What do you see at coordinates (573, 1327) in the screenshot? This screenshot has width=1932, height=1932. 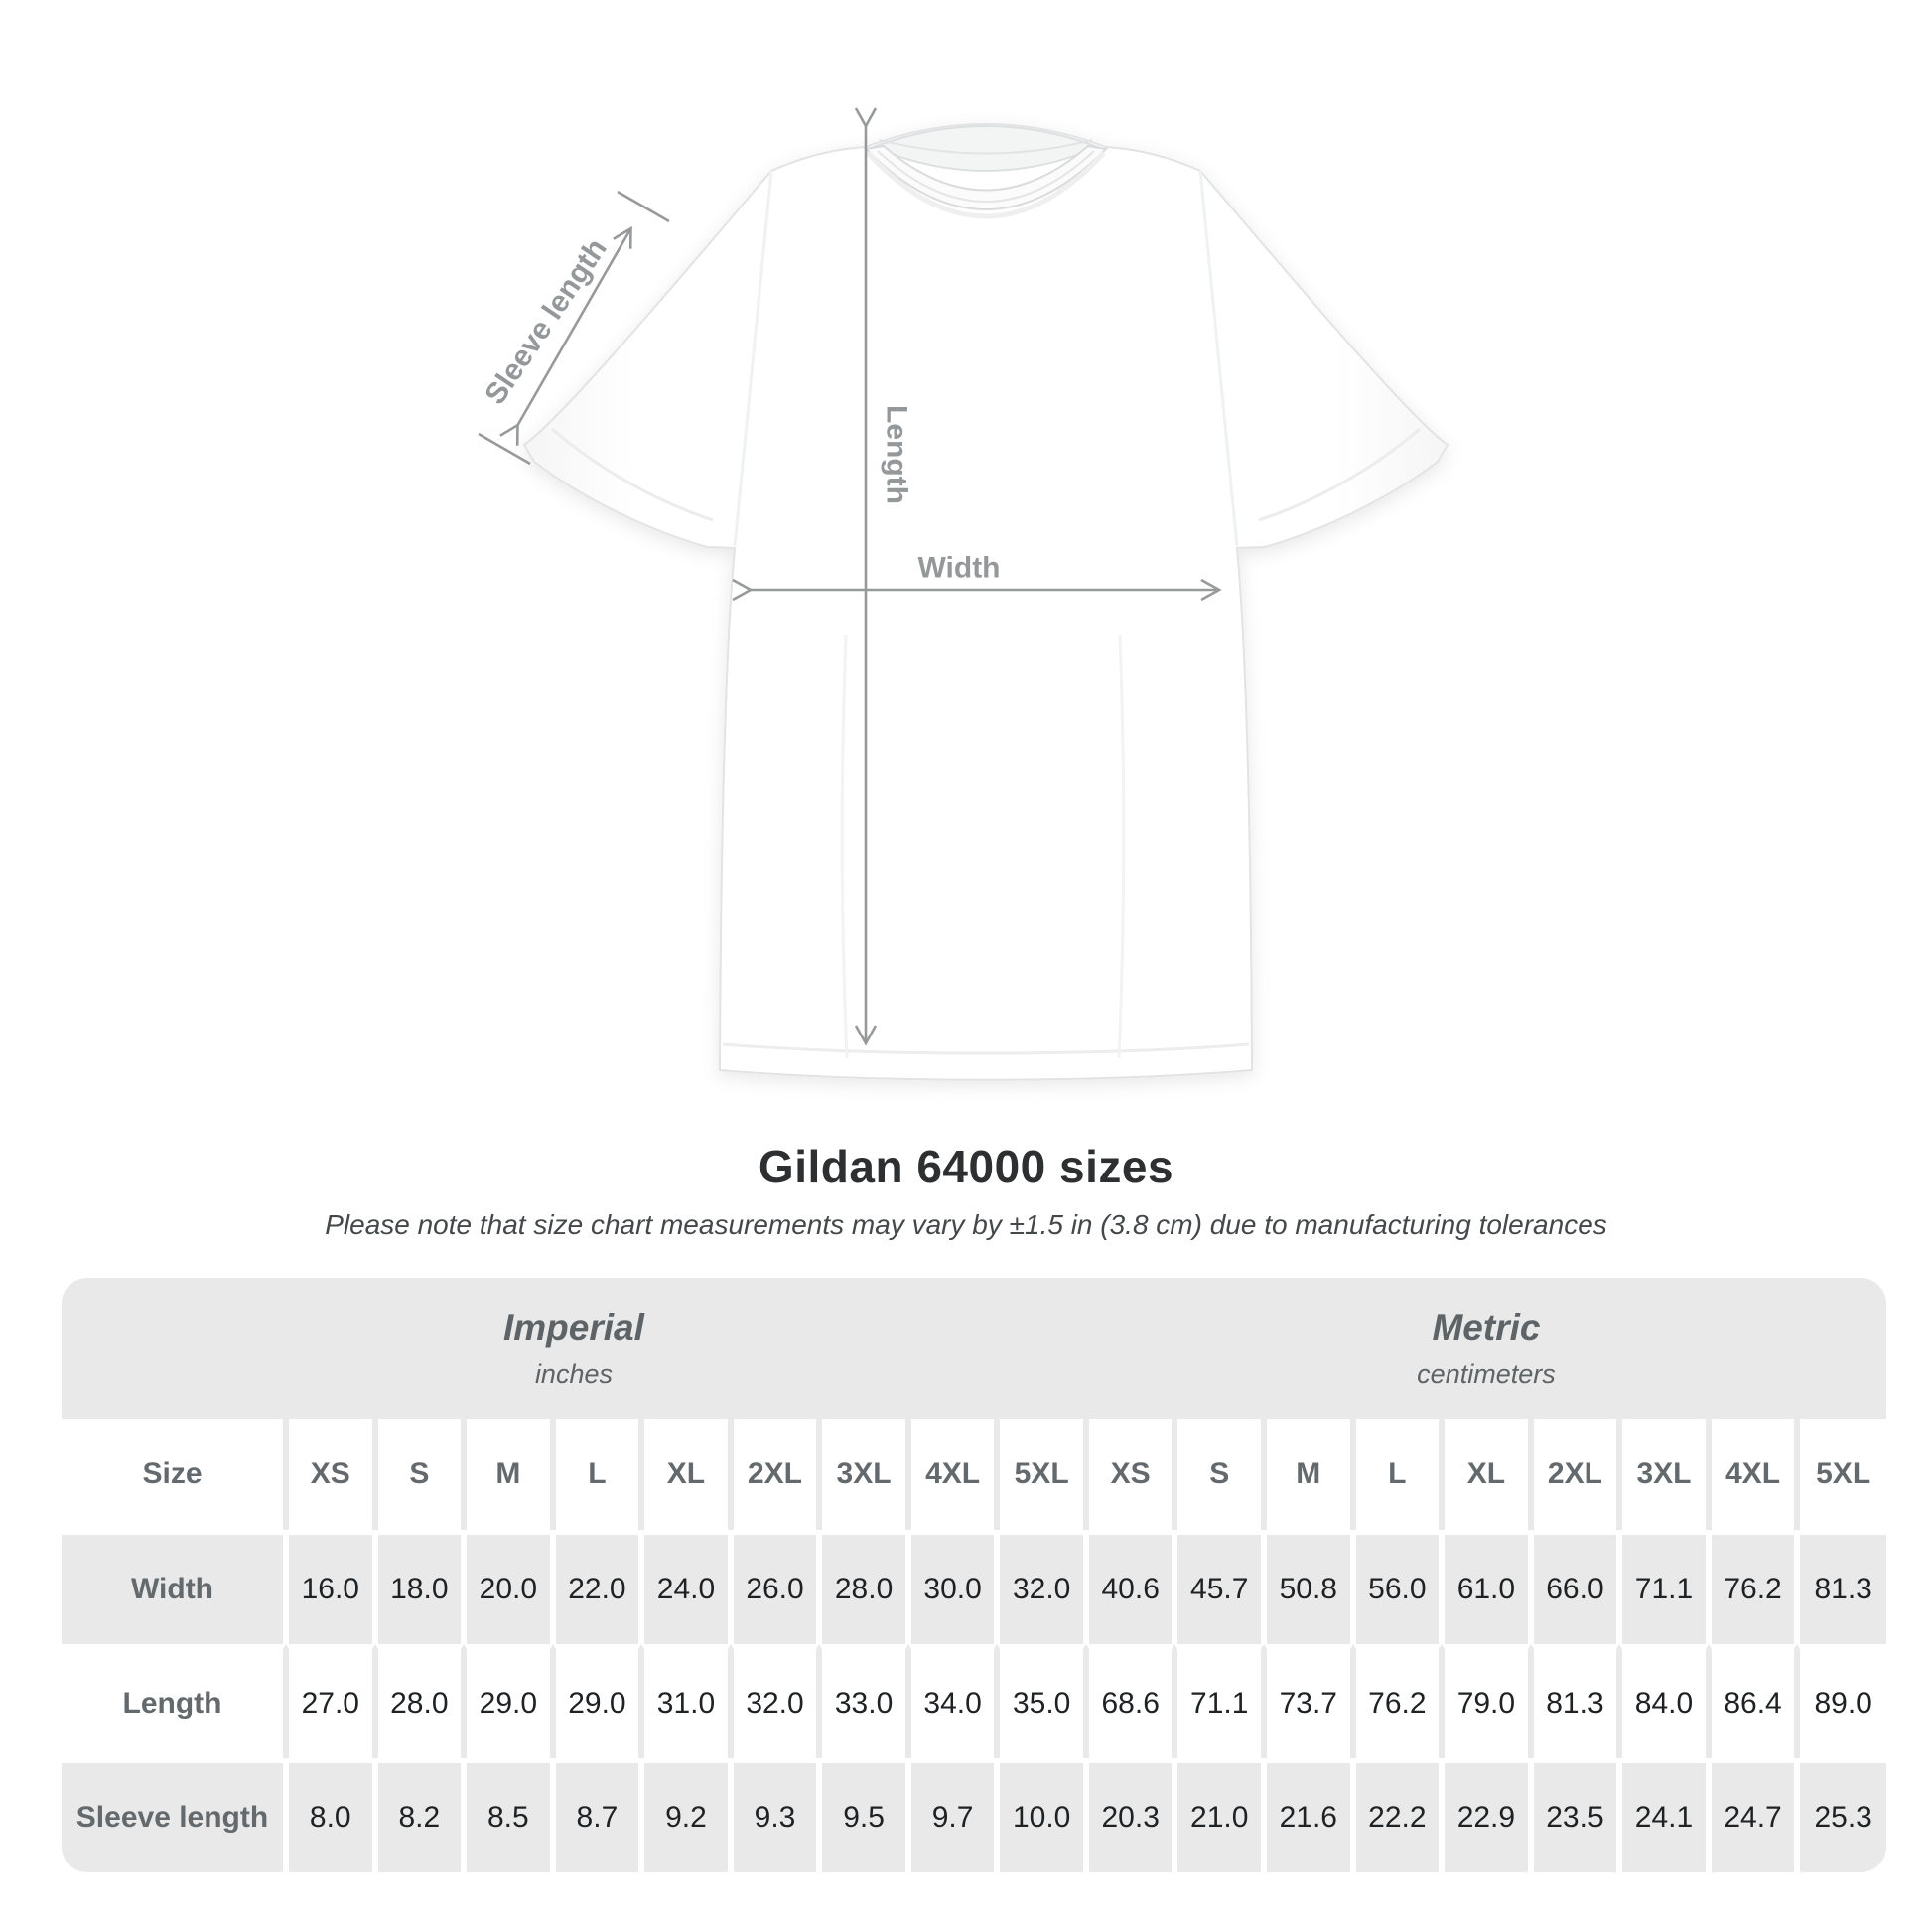 I see `unit-group-name: Imperial` at bounding box center [573, 1327].